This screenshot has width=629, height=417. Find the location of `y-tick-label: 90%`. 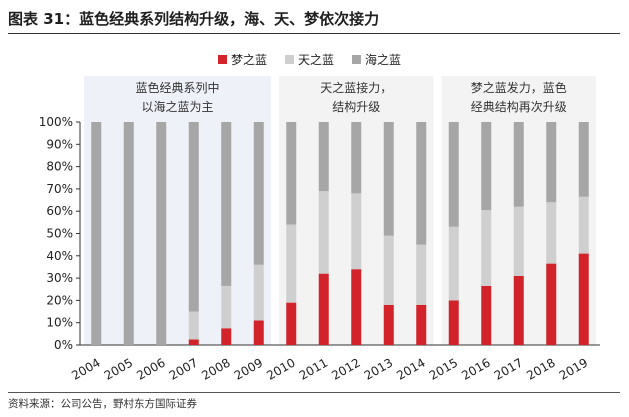

y-tick-label: 90% is located at coordinates (59, 144).